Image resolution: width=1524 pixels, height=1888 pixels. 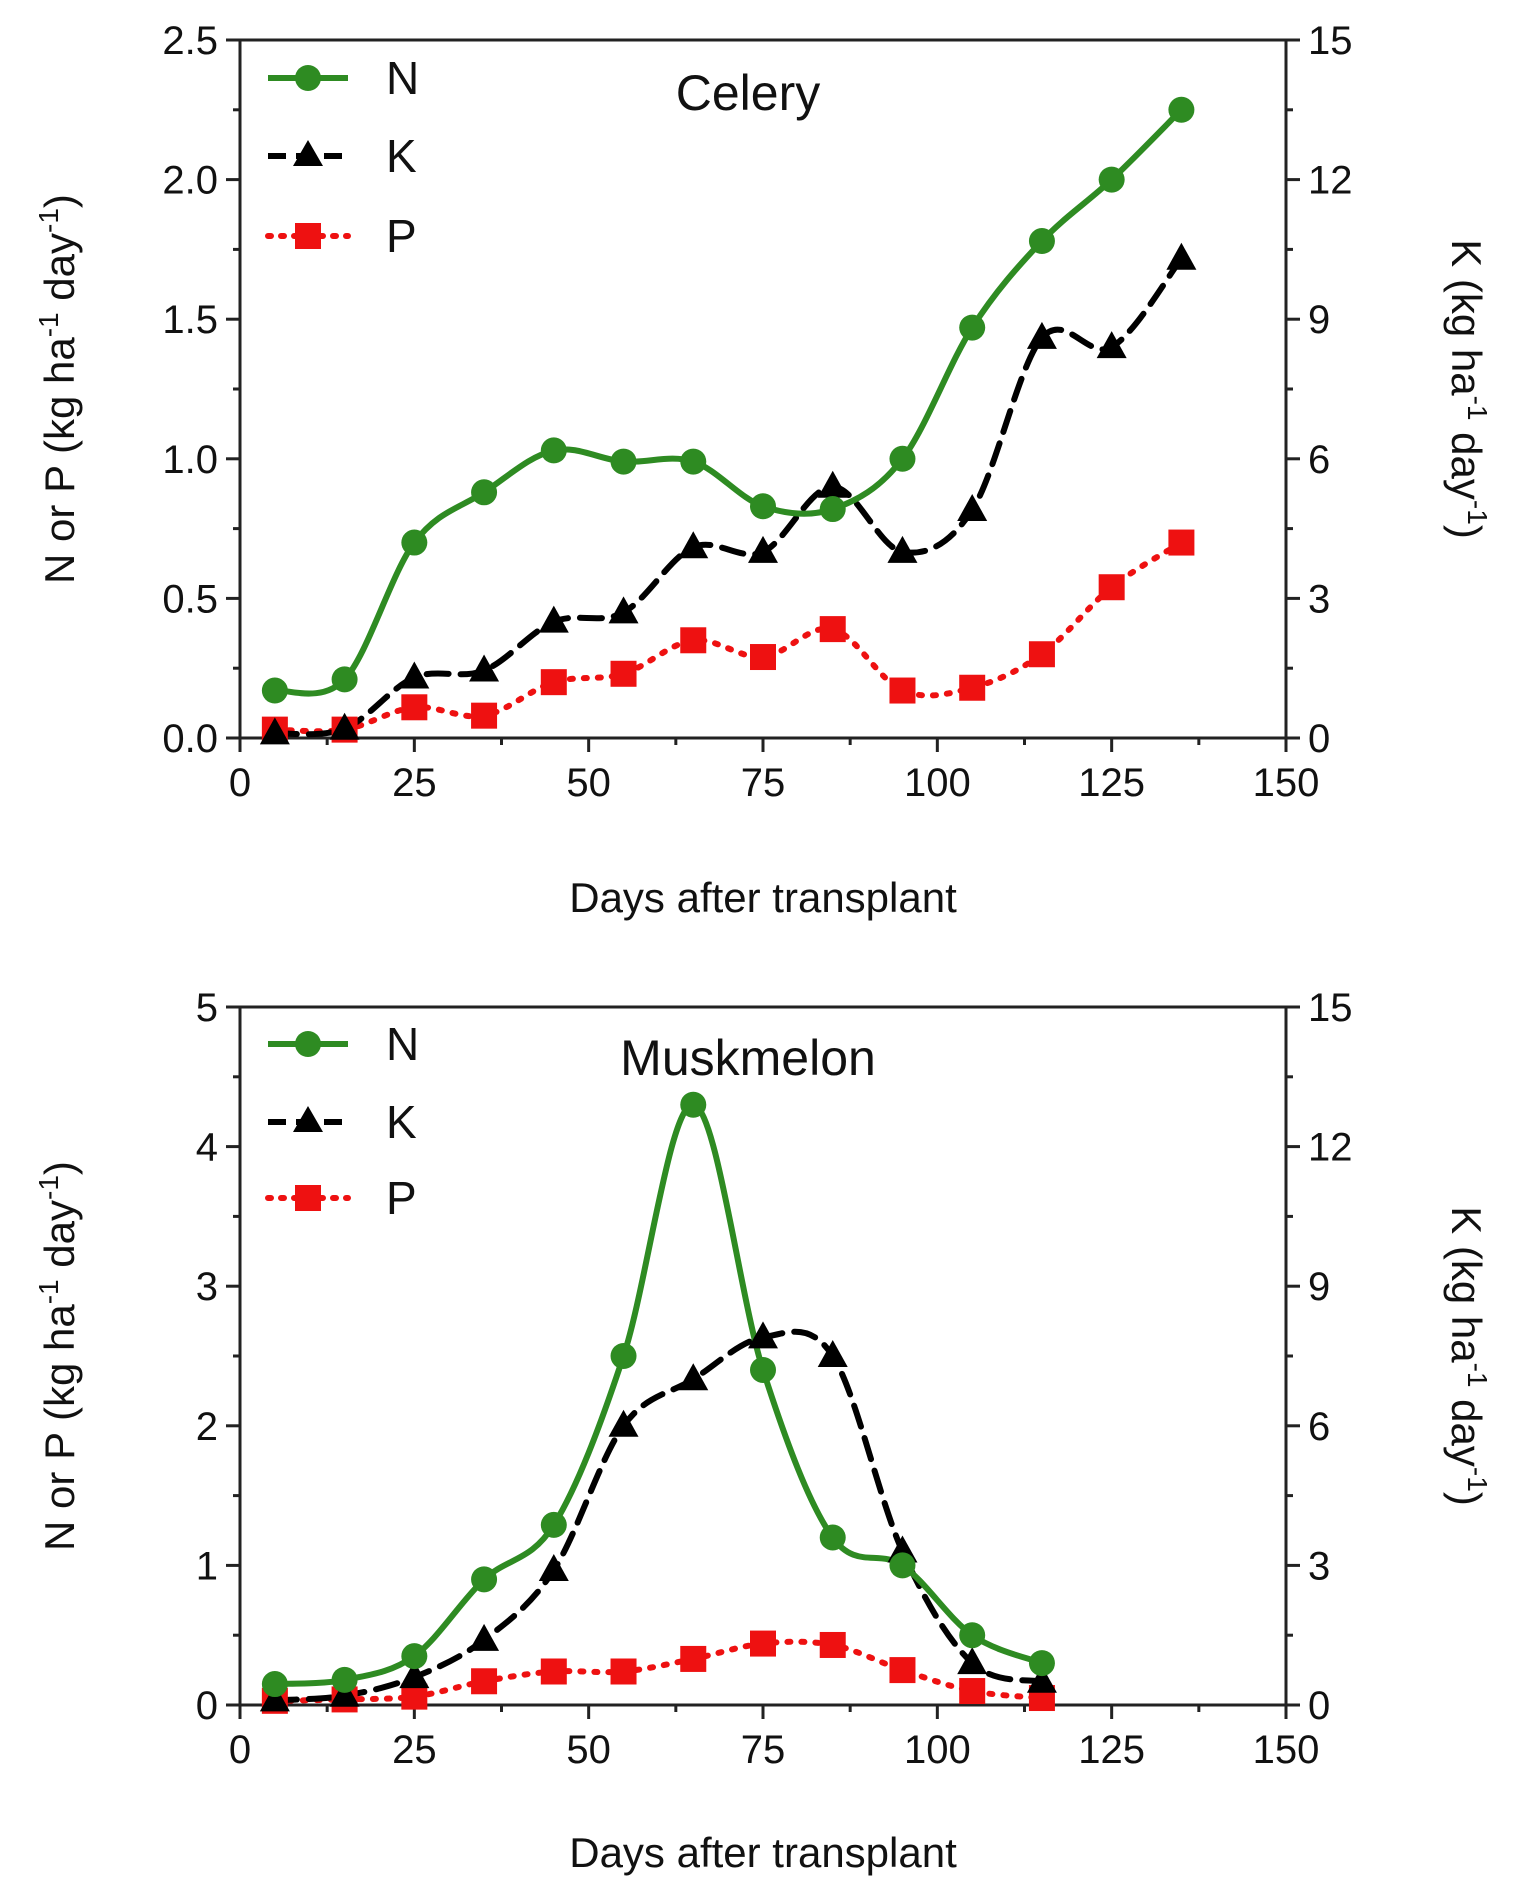 I want to click on y-tick-label: 3, so click(x=207, y=1287).